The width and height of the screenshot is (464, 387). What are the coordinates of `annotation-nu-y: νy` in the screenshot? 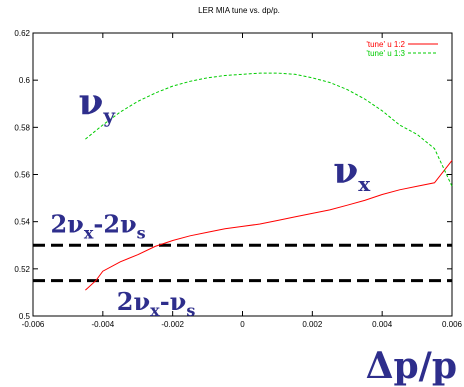 It's located at (97, 104).